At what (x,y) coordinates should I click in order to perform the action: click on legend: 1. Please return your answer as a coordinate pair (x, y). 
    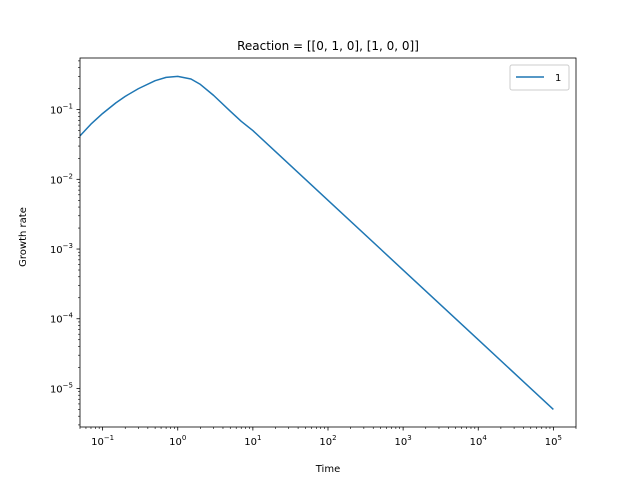
    Looking at the image, I should click on (539, 77).